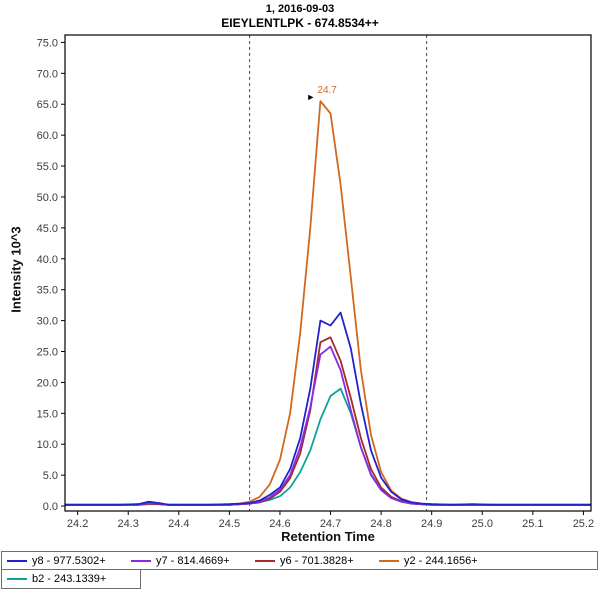  I want to click on peak-arrow-icon: ►, so click(310, 97).